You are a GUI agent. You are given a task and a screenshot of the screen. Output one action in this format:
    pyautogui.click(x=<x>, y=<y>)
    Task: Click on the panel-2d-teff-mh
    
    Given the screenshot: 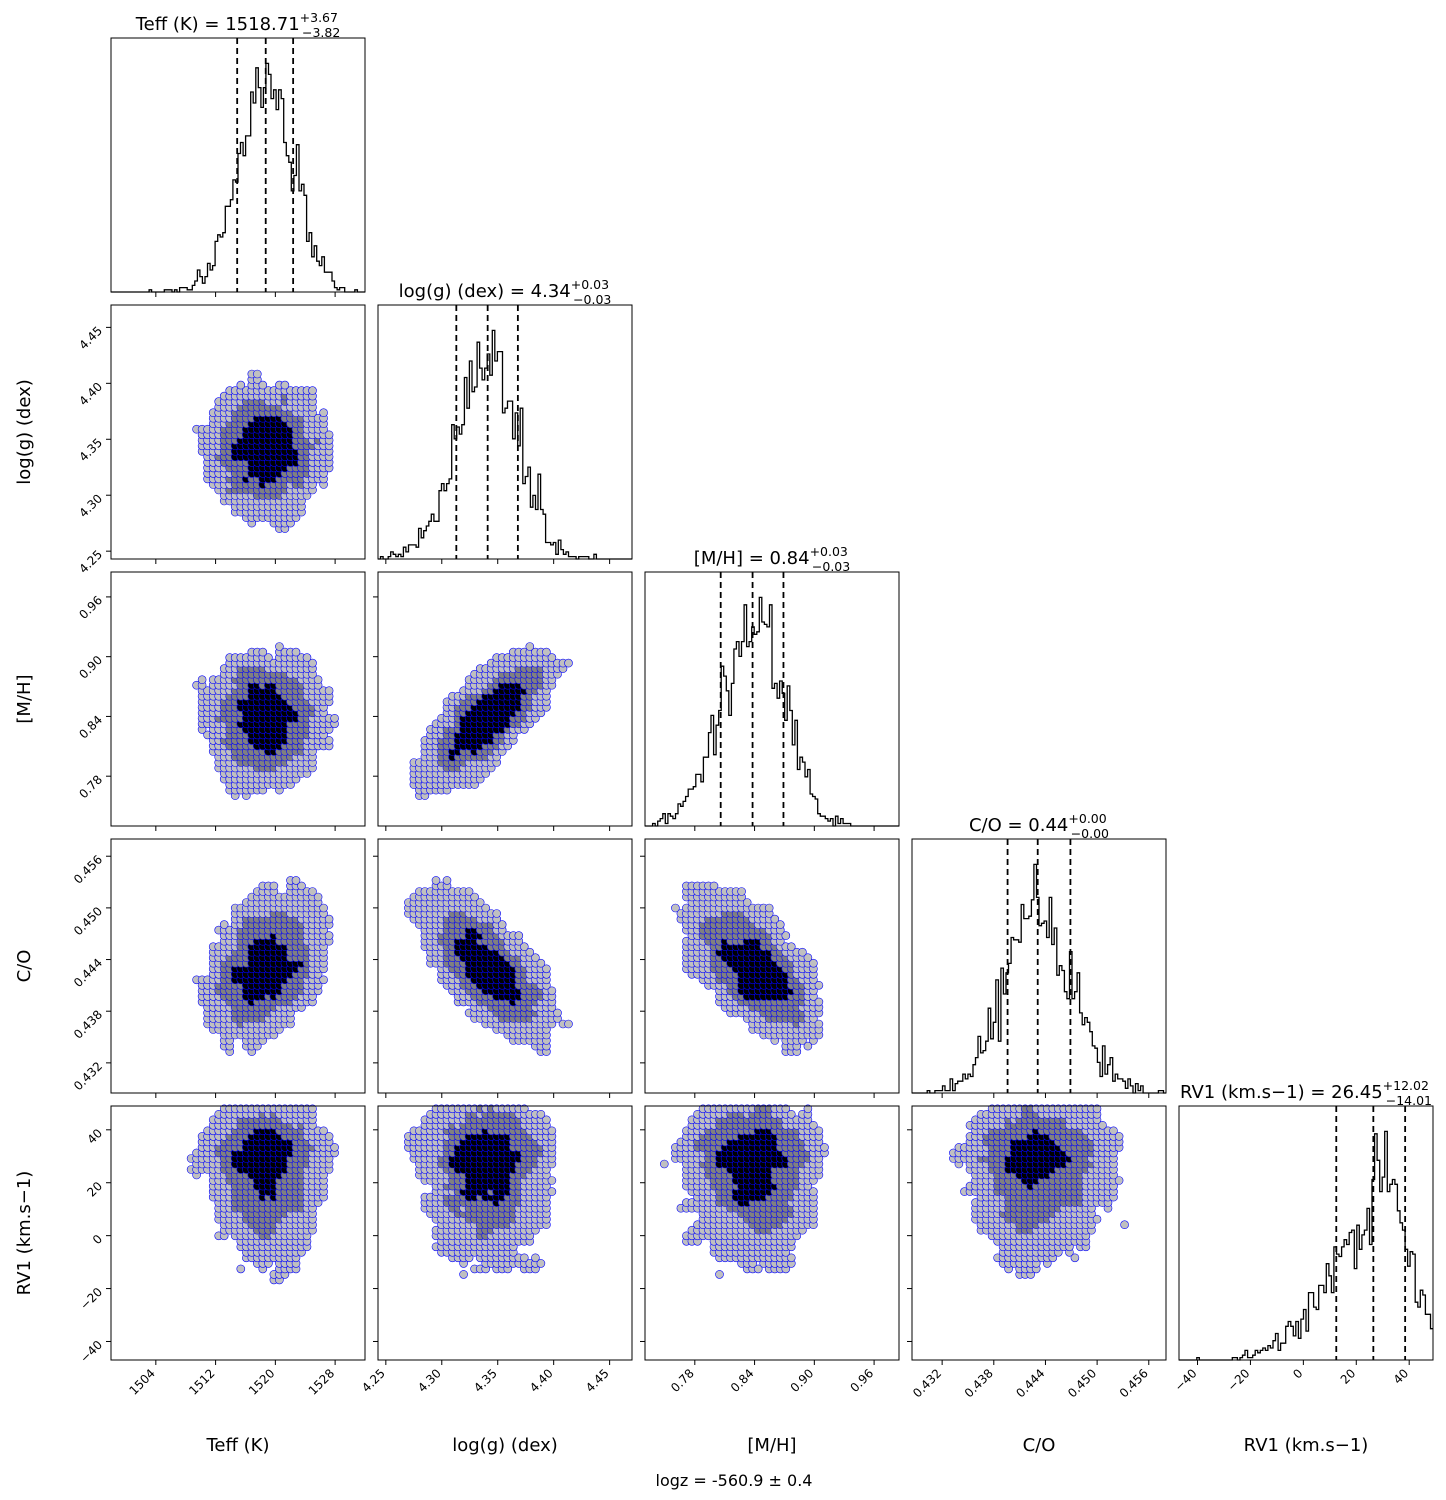 What is the action you would take?
    pyautogui.click(x=238, y=699)
    